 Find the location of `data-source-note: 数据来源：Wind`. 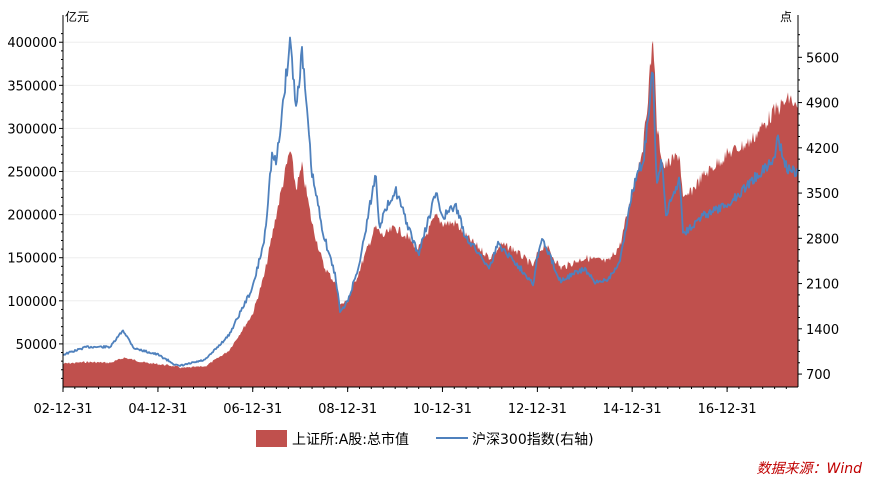

data-source-note: 数据来源：Wind is located at coordinates (810, 469).